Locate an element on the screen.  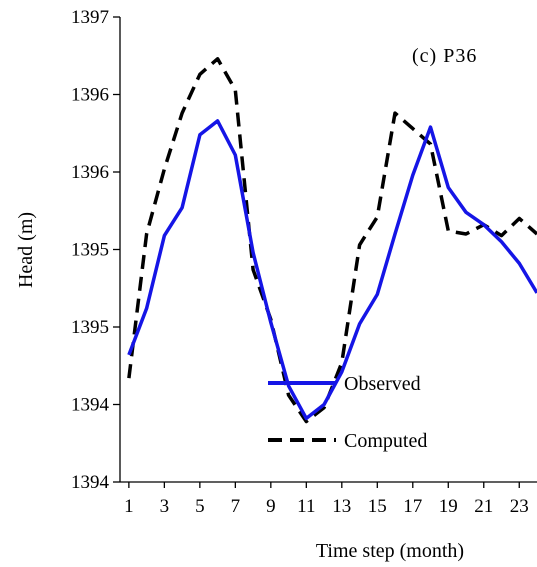
x-axis-title: Time step (month) is located at coordinates (390, 551).